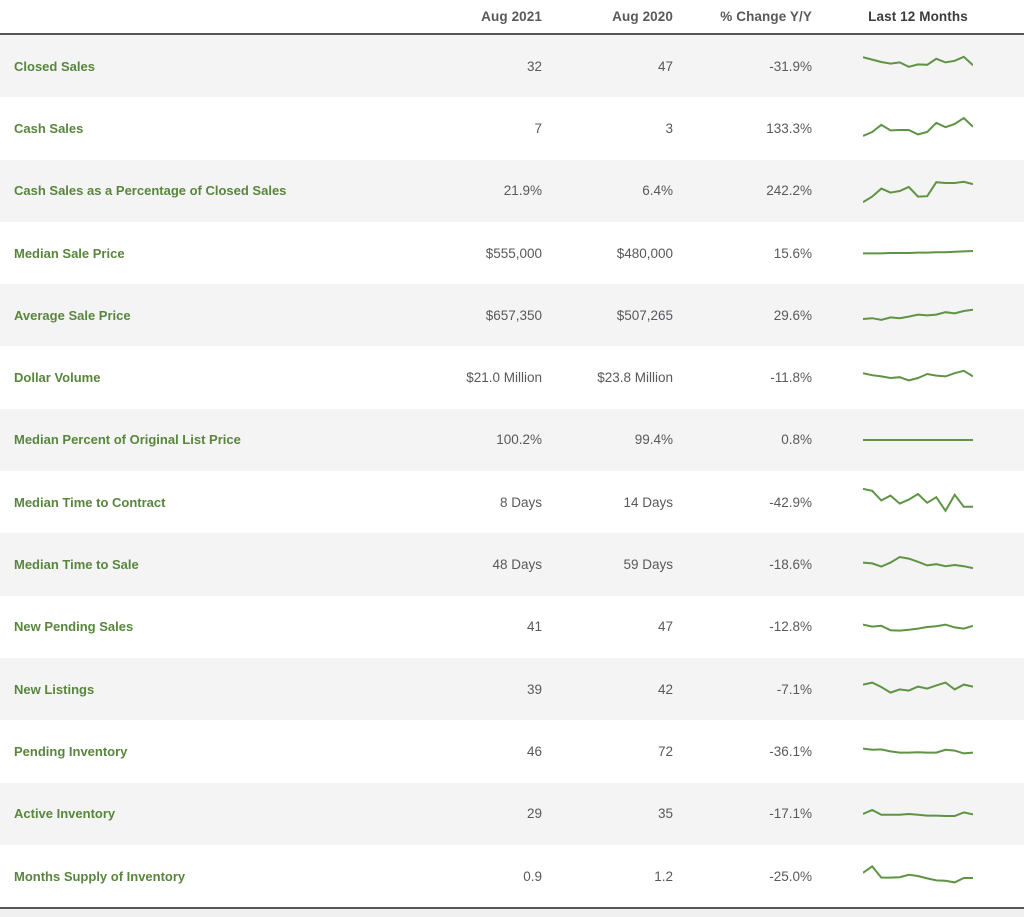 The image size is (1024, 917). I want to click on metric-label: Closed Sales, so click(54, 66).